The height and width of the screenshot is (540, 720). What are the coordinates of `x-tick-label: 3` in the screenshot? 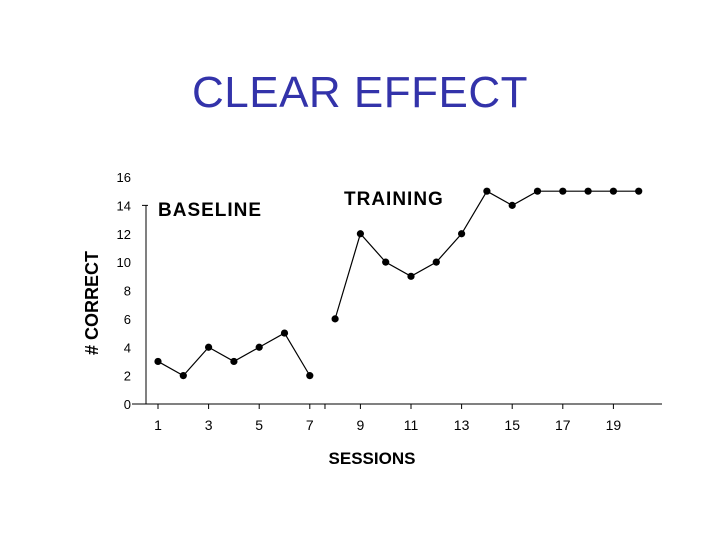 It's located at (209, 425).